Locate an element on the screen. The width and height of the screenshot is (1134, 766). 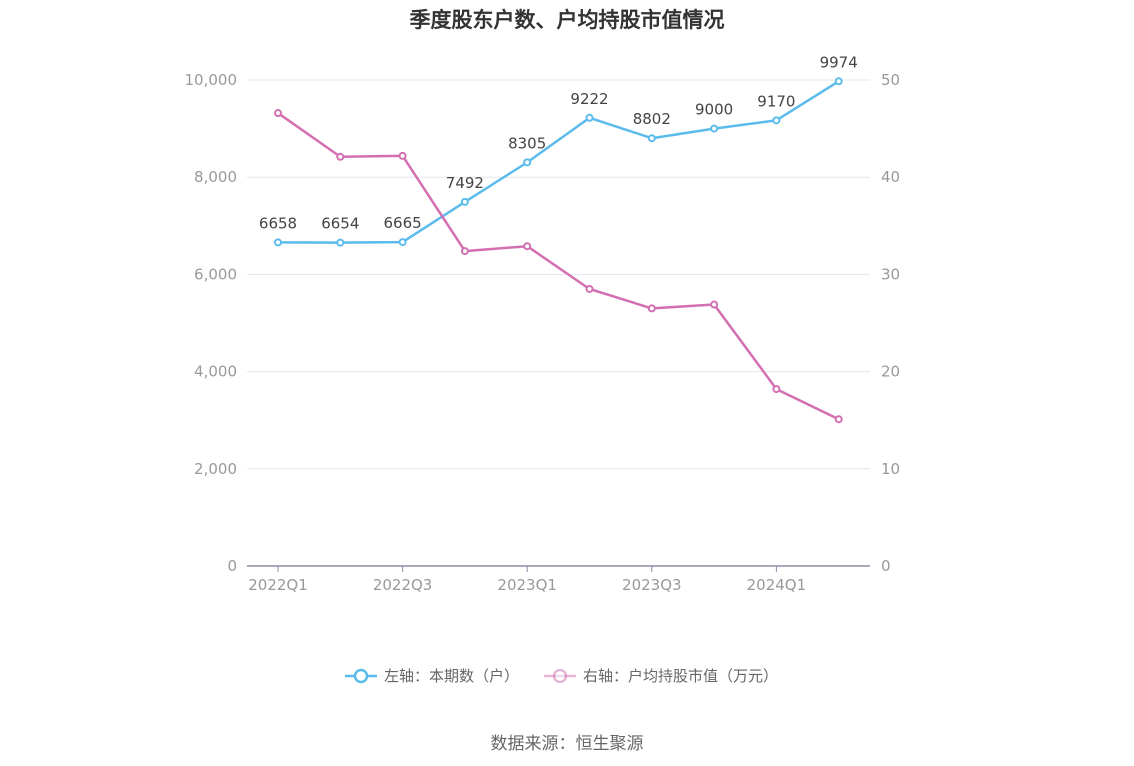
data-label: 9000 is located at coordinates (714, 110).